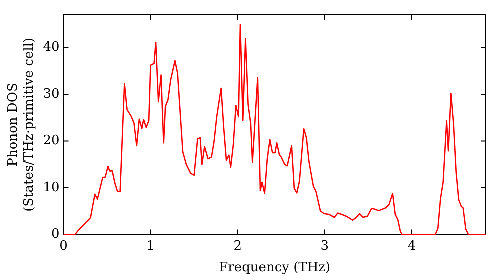 Image resolution: width=500 pixels, height=280 pixels. I want to click on x-tick-label: 2, so click(238, 246).